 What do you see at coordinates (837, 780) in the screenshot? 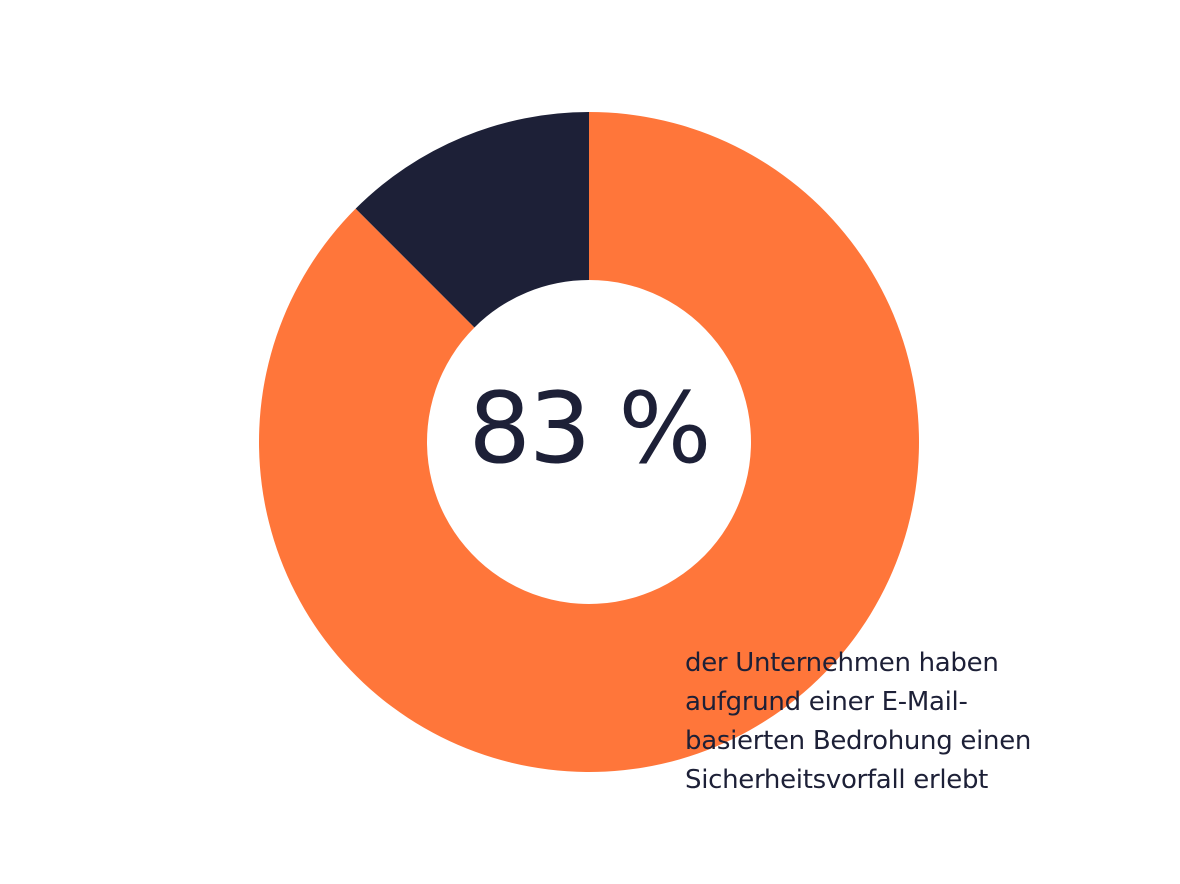
I see `caption-line-4: Sicherheitsvorfall erlebt` at bounding box center [837, 780].